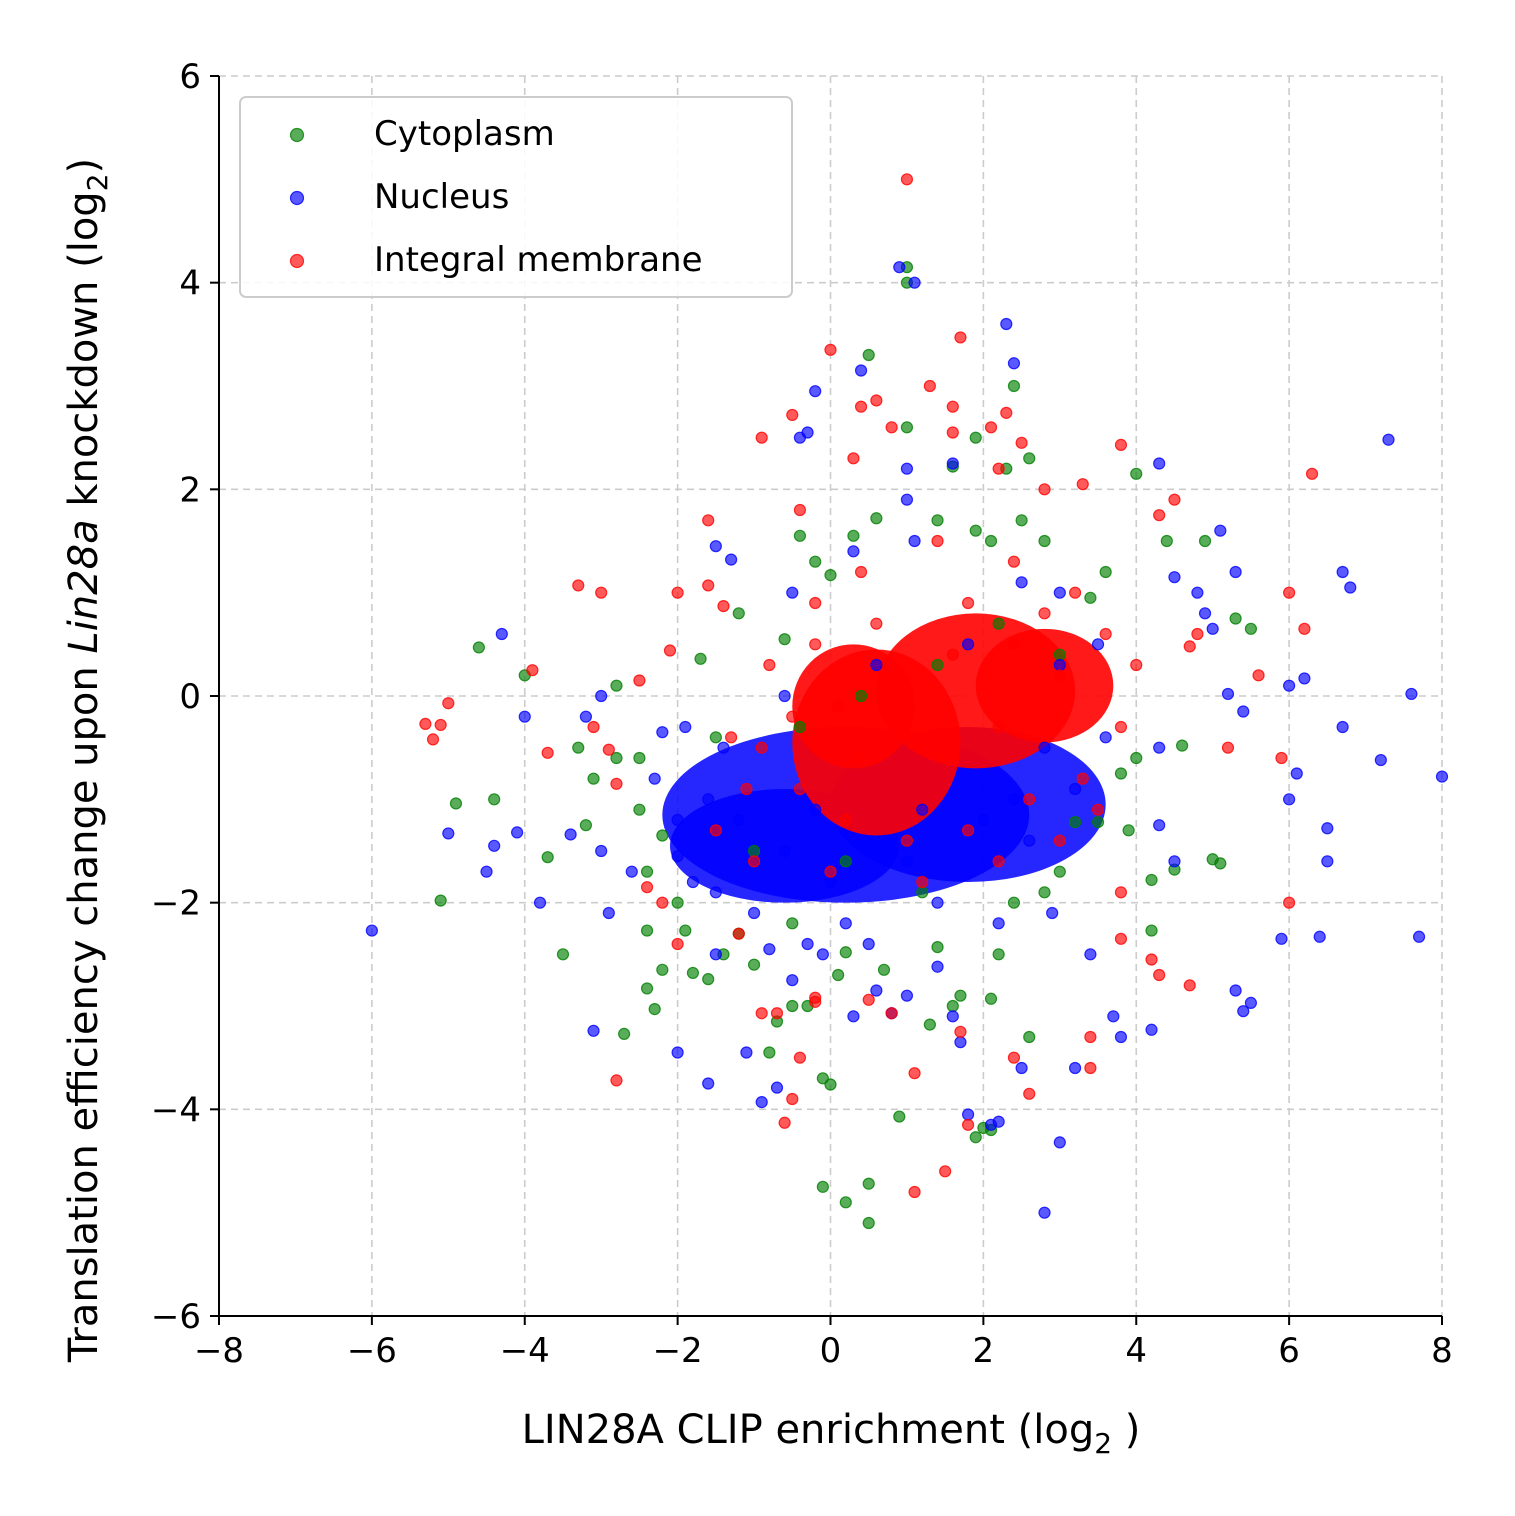 This screenshot has height=1516, width=1515. What do you see at coordinates (190, 284) in the screenshot?
I see `y-tick-label: 4` at bounding box center [190, 284].